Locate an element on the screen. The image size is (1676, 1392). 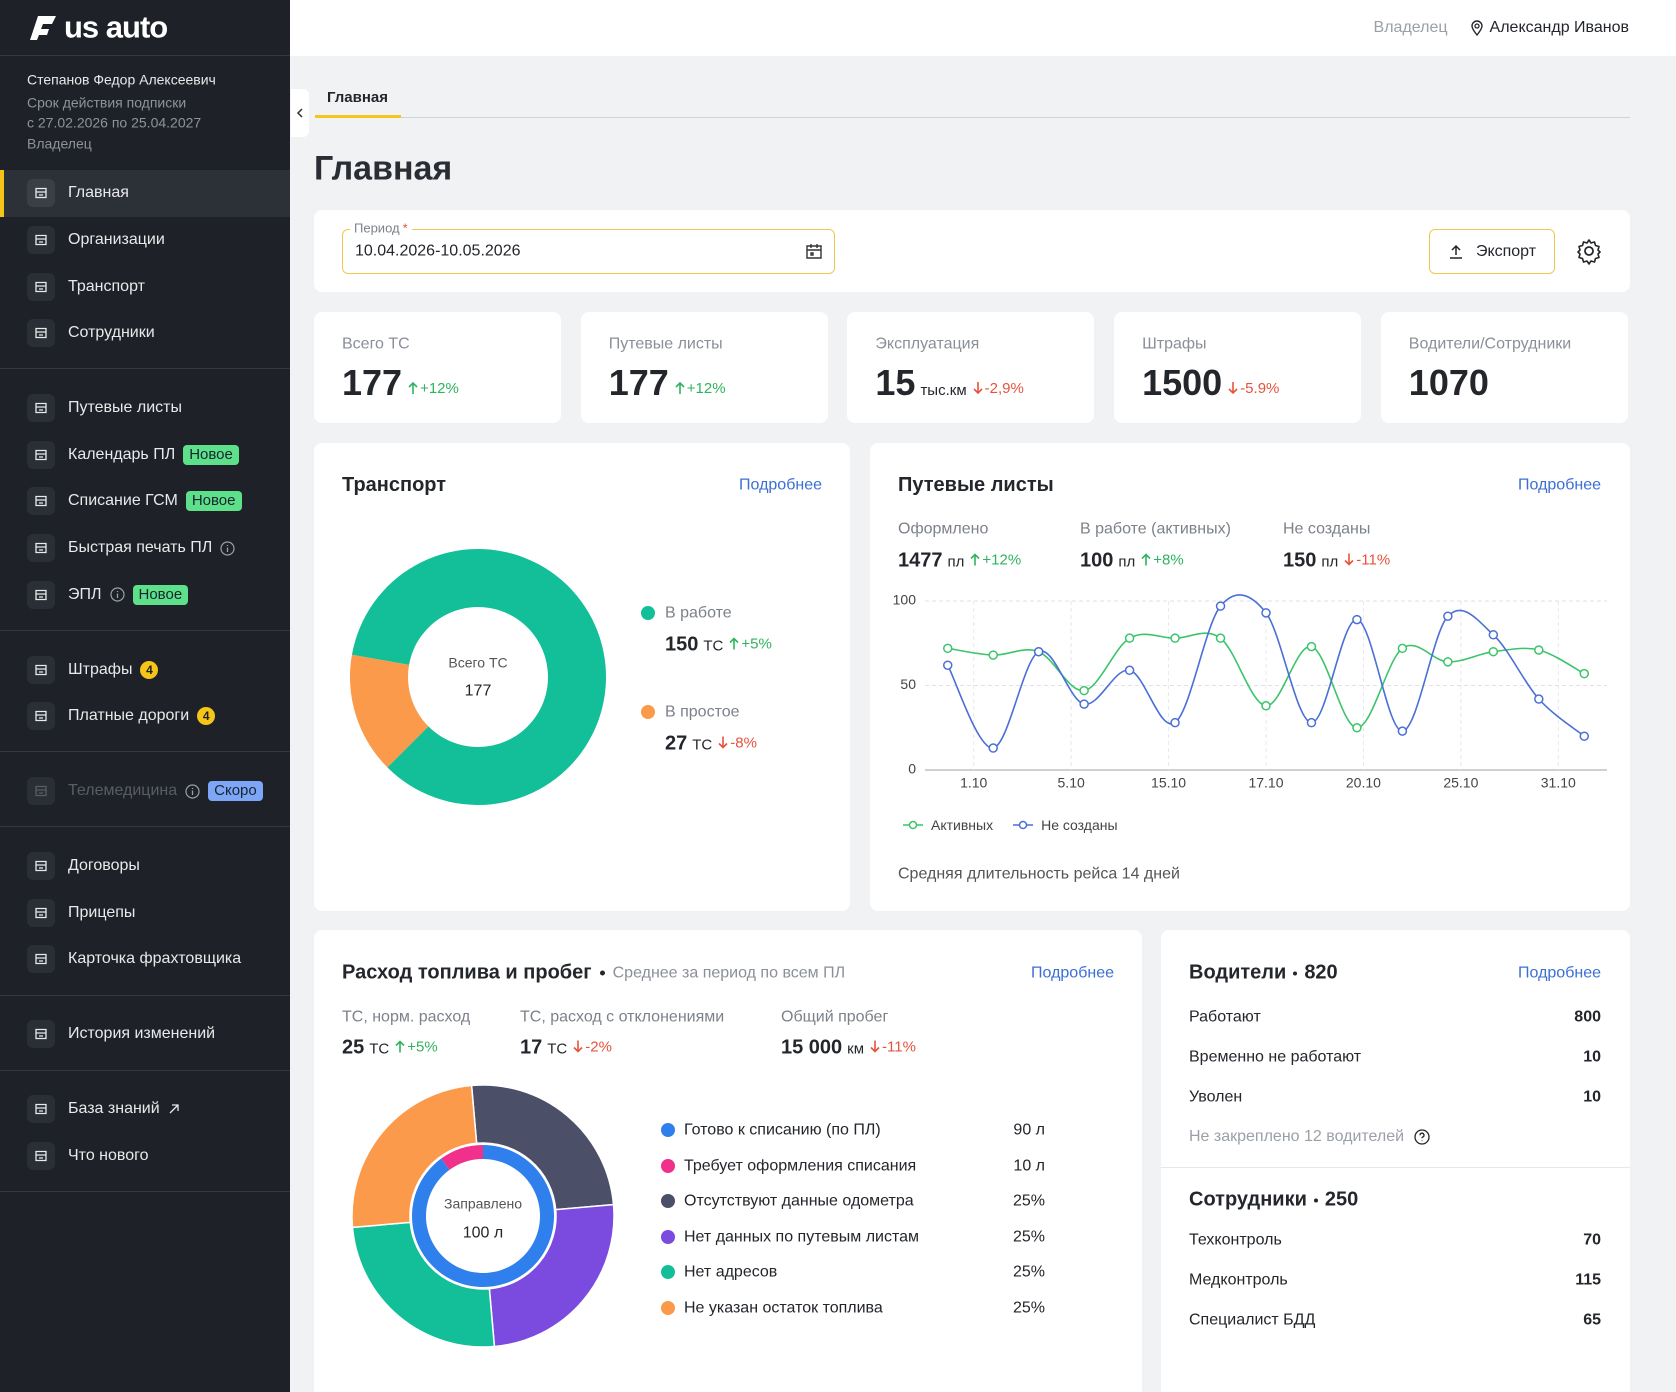
nav-item: Путевые листы is located at coordinates (145, 408).